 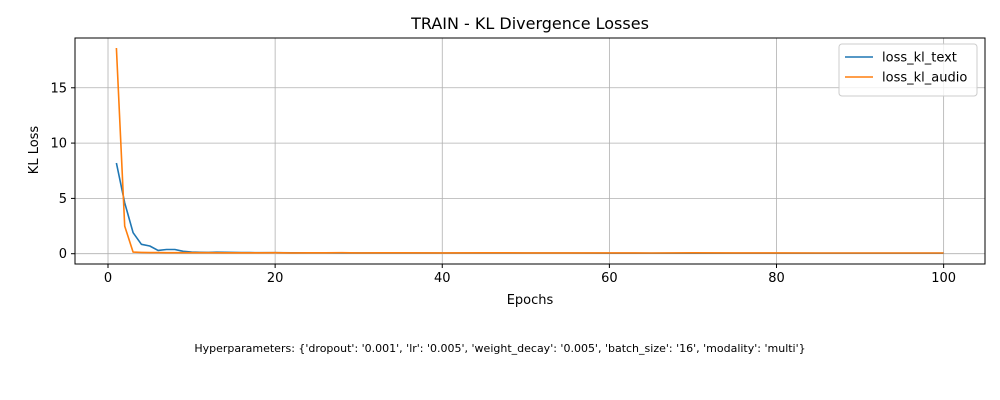 What do you see at coordinates (63, 199) in the screenshot?
I see `y-tick-label: 5` at bounding box center [63, 199].